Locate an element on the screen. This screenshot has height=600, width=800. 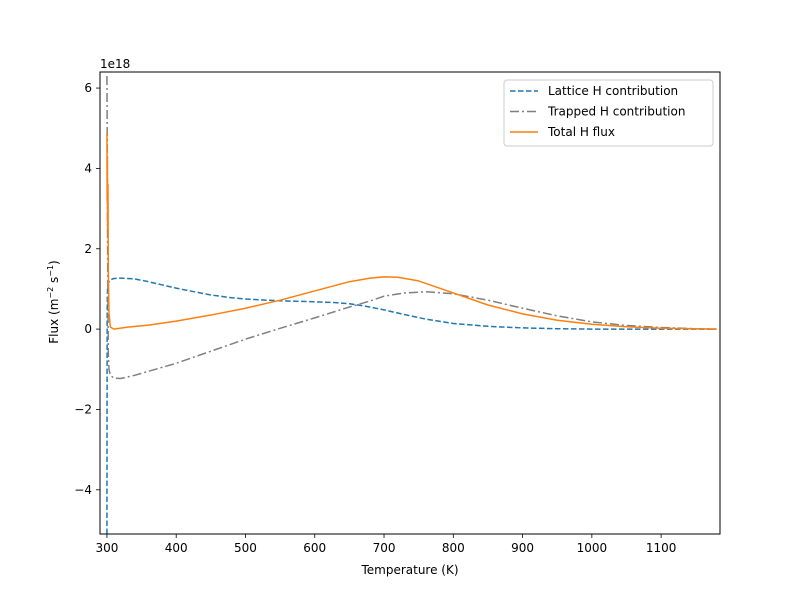
legend-label-1: Lattice H contribution is located at coordinates (613, 91).